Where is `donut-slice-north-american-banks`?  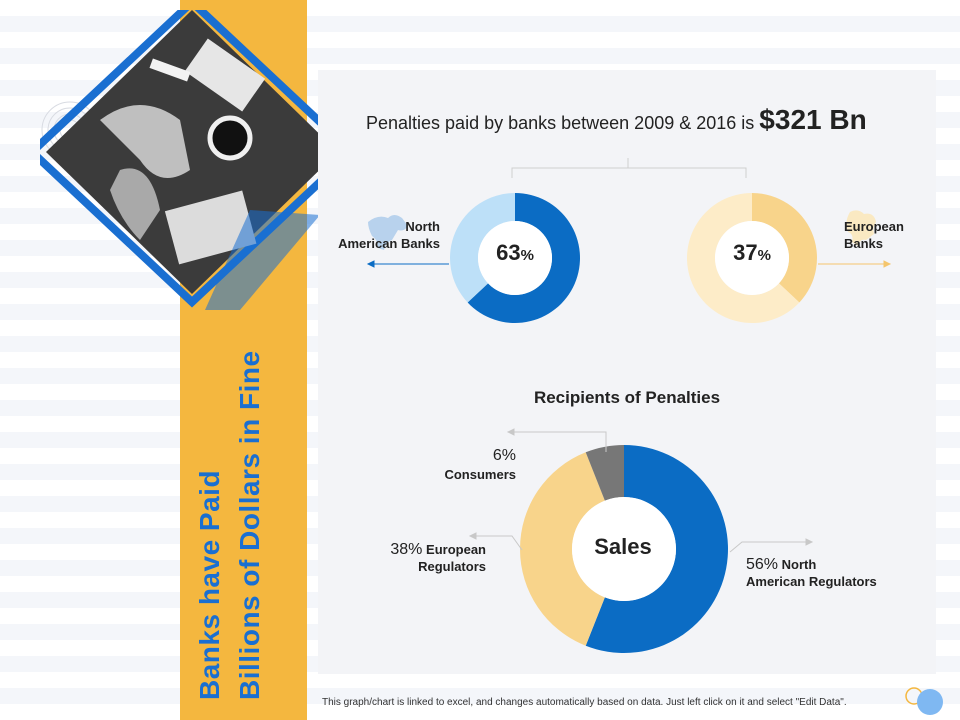 donut-slice-north-american-banks is located at coordinates (523, 258).